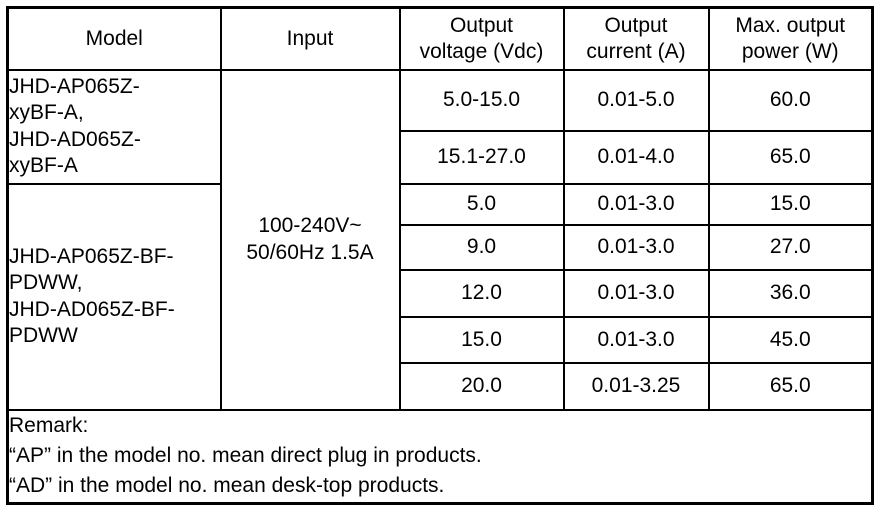  I want to click on output-voltage-cell: 15.1-27.0, so click(481, 157).